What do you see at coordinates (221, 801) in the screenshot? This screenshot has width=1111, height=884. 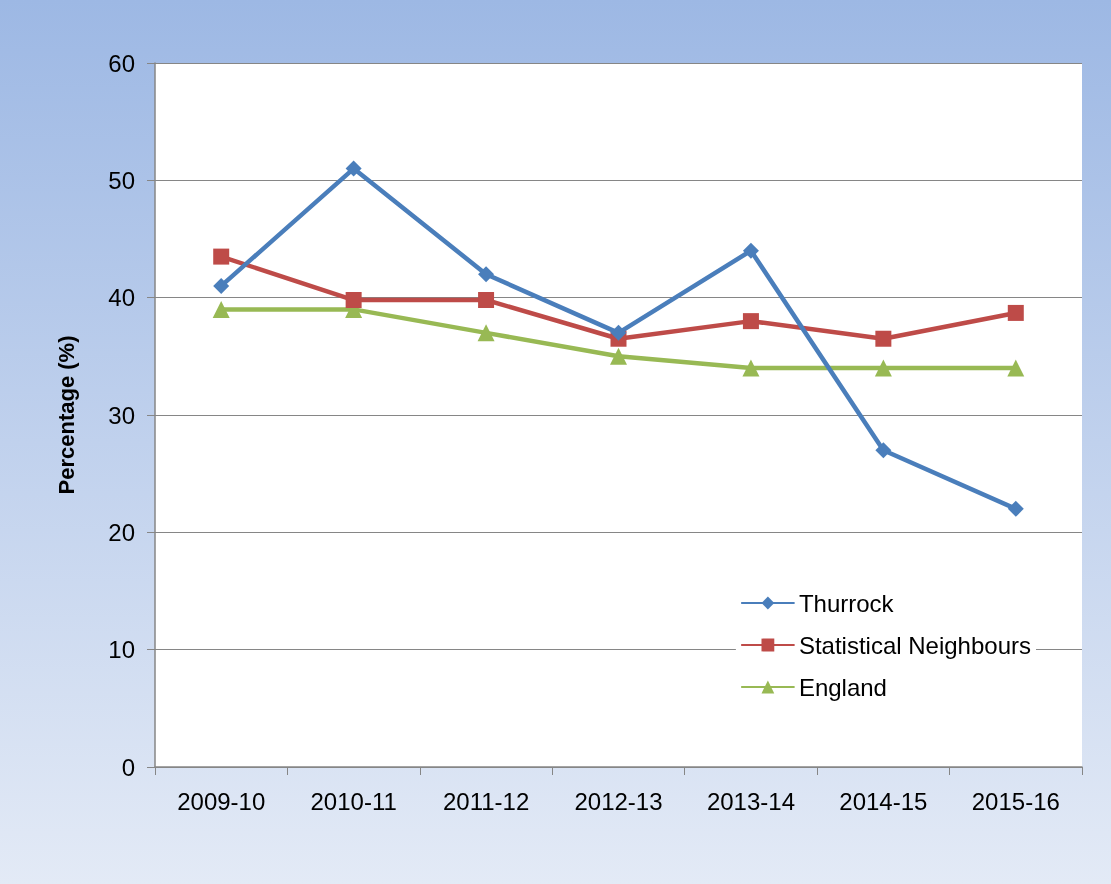 I see `x-tick-label: 2009-10` at bounding box center [221, 801].